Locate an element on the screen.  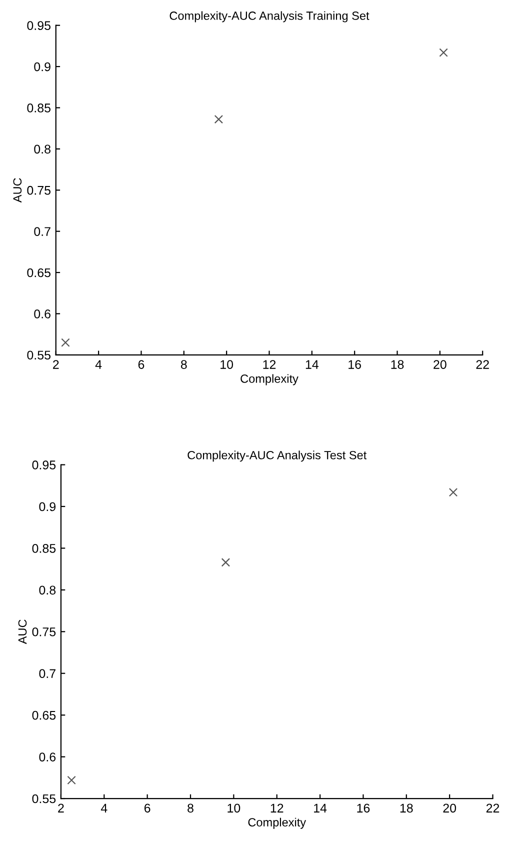
chart-title: Complexity-AUC Analysis Test Set is located at coordinates (277, 456).